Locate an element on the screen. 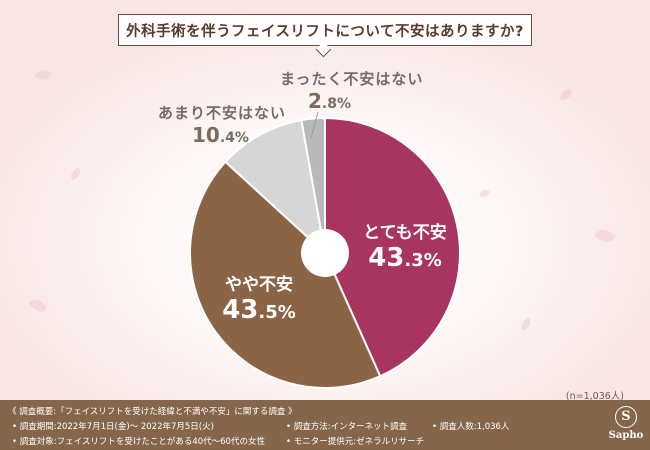 This screenshot has height=450, width=650. pie-slice-not-much is located at coordinates (275, 187).